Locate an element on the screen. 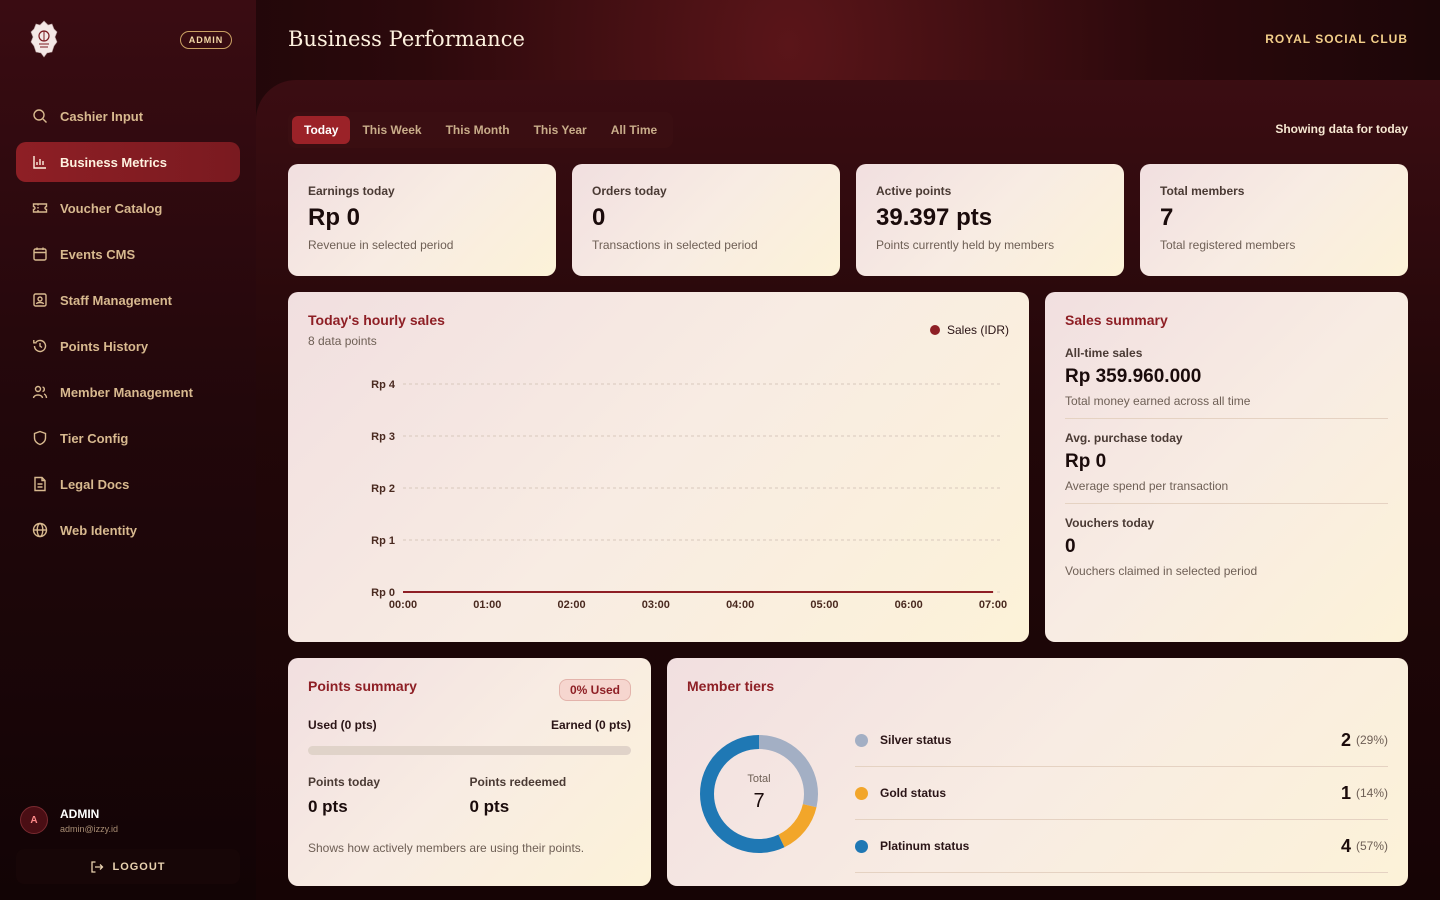 The width and height of the screenshot is (1440, 900). points-redeemed: Points redeemed 0 pts is located at coordinates (551, 796).